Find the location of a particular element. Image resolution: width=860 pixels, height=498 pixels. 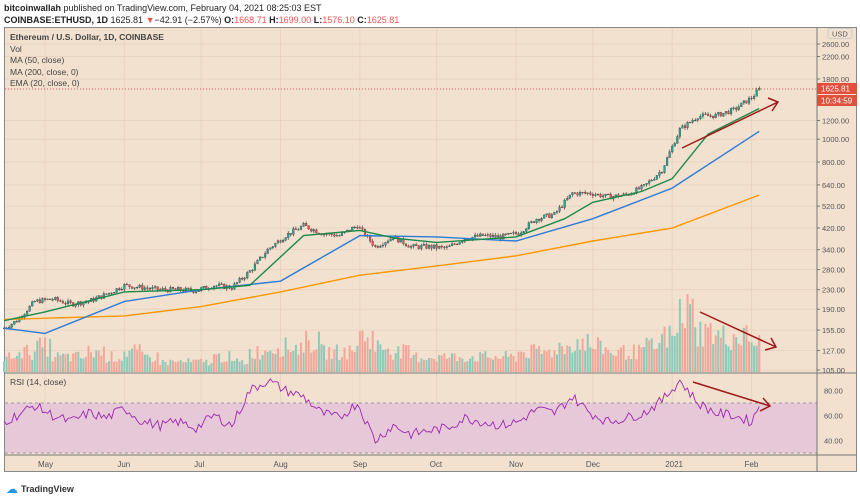

y-tick-label: 127.00 is located at coordinates (833, 350).